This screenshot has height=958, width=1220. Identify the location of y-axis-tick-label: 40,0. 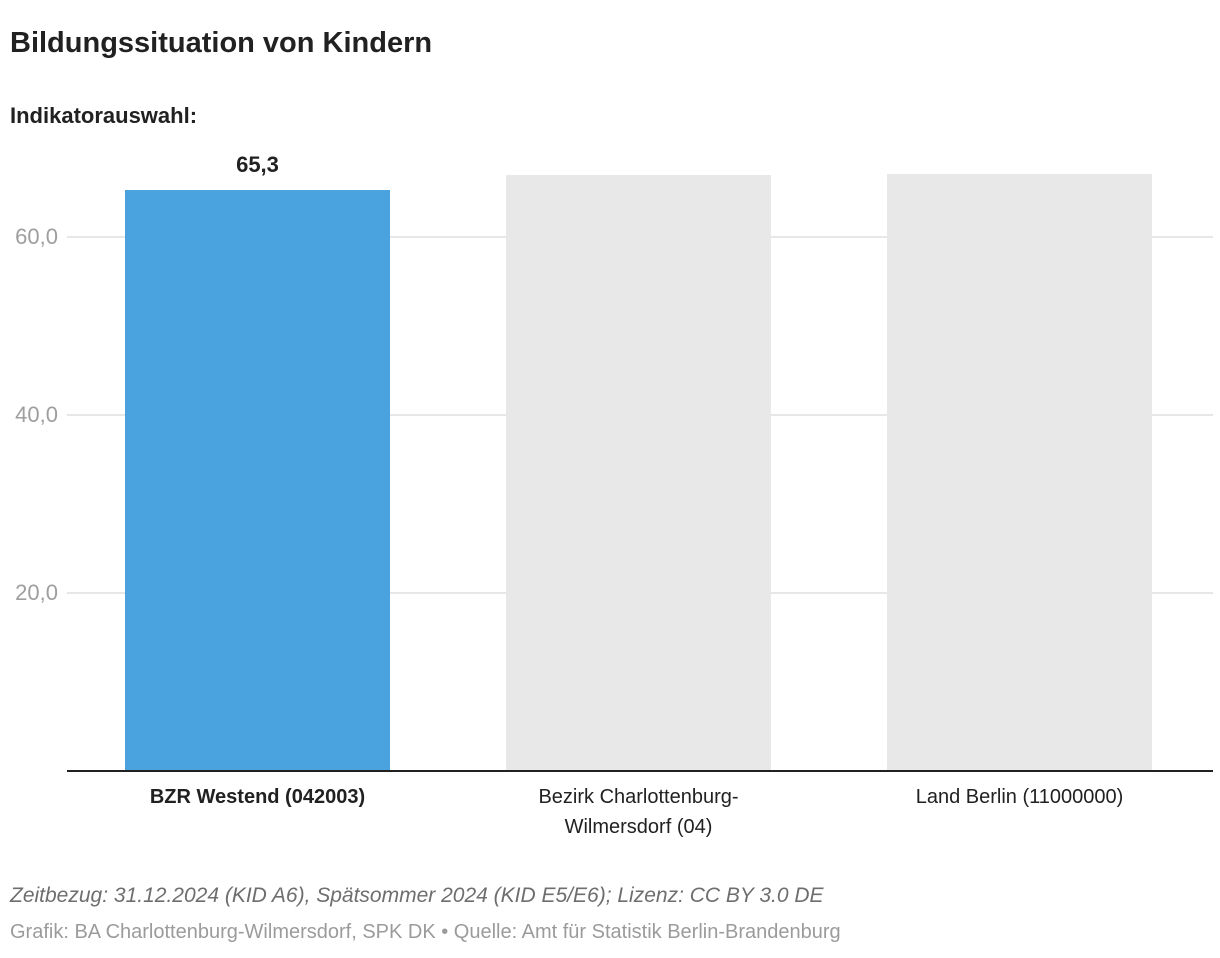
(36, 414).